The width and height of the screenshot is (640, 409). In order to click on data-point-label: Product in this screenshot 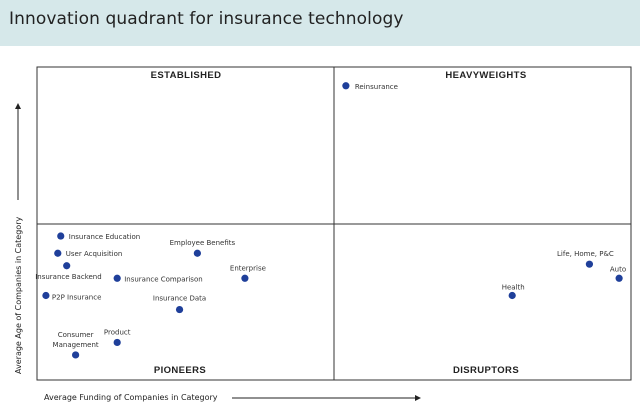, I will do `click(117, 332)`.